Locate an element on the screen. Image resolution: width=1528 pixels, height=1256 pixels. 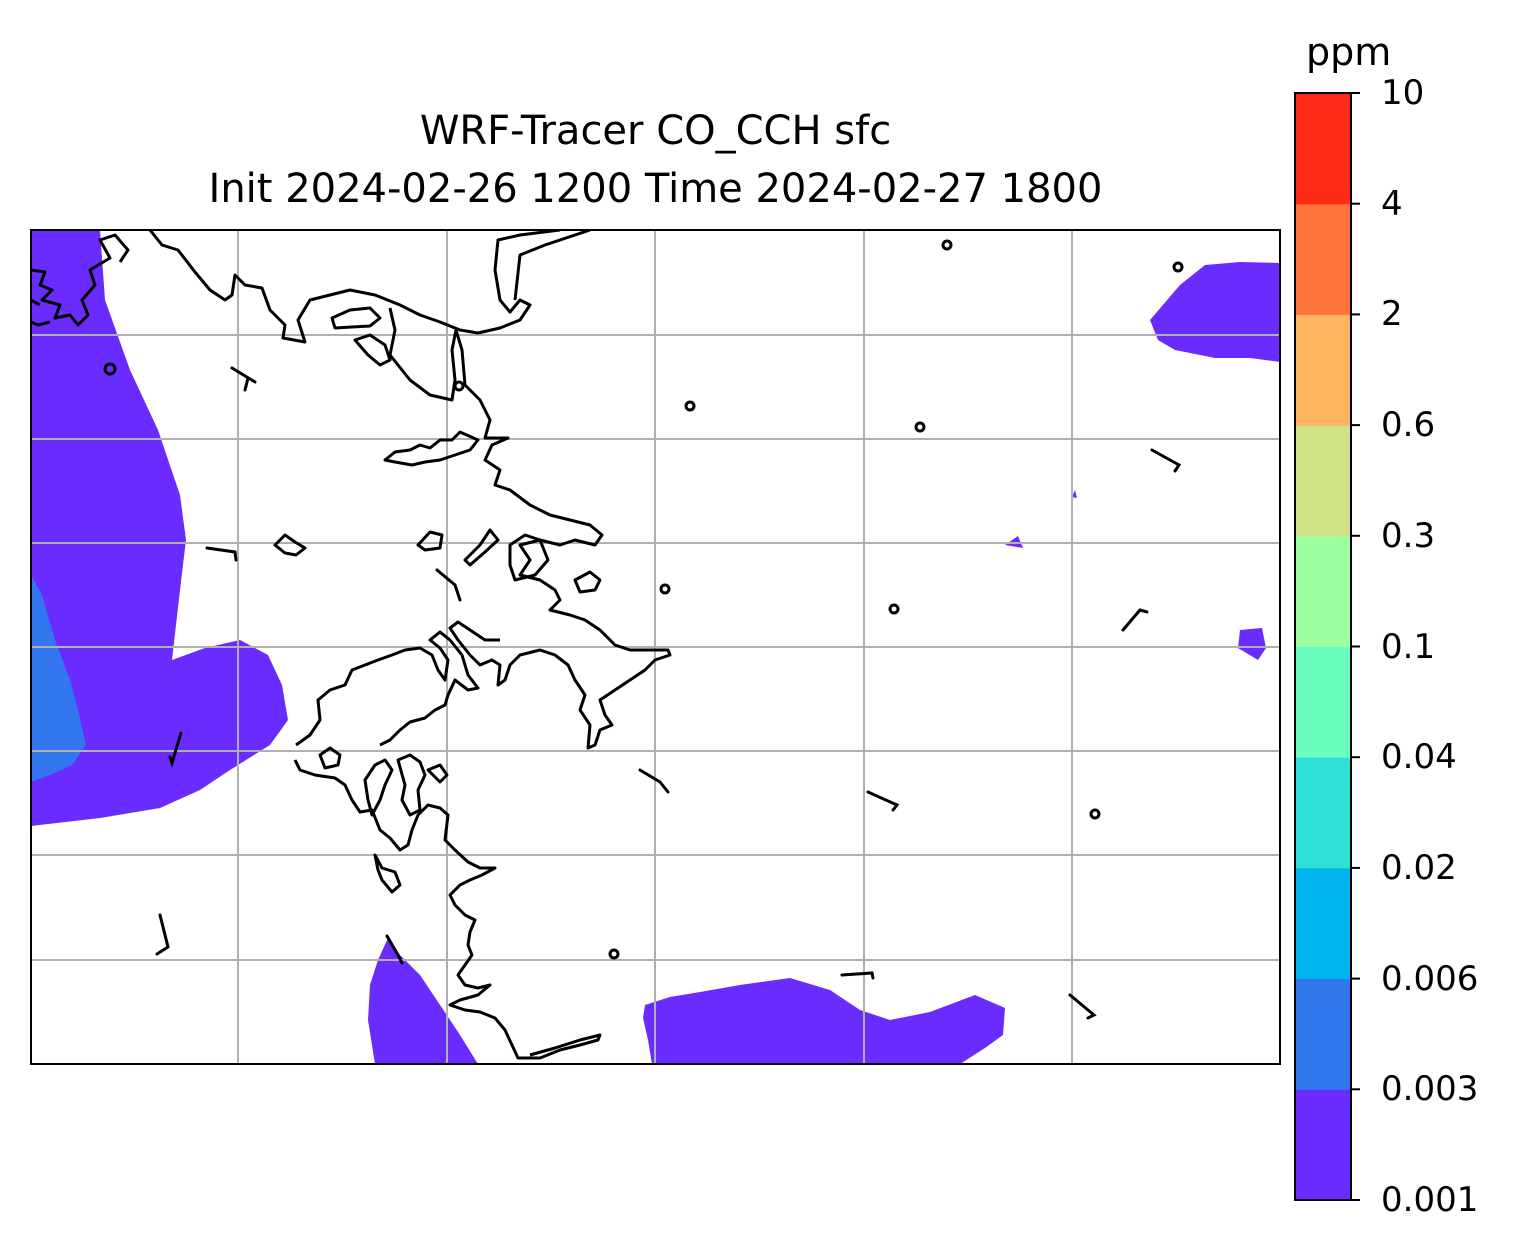
coastline-northwest is located at coordinates (80, 280).